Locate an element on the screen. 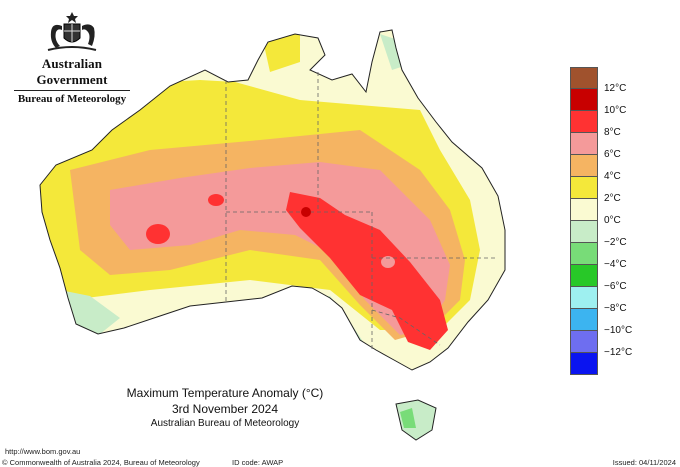  map-date: 3rd November 2024 is located at coordinates (225, 409).